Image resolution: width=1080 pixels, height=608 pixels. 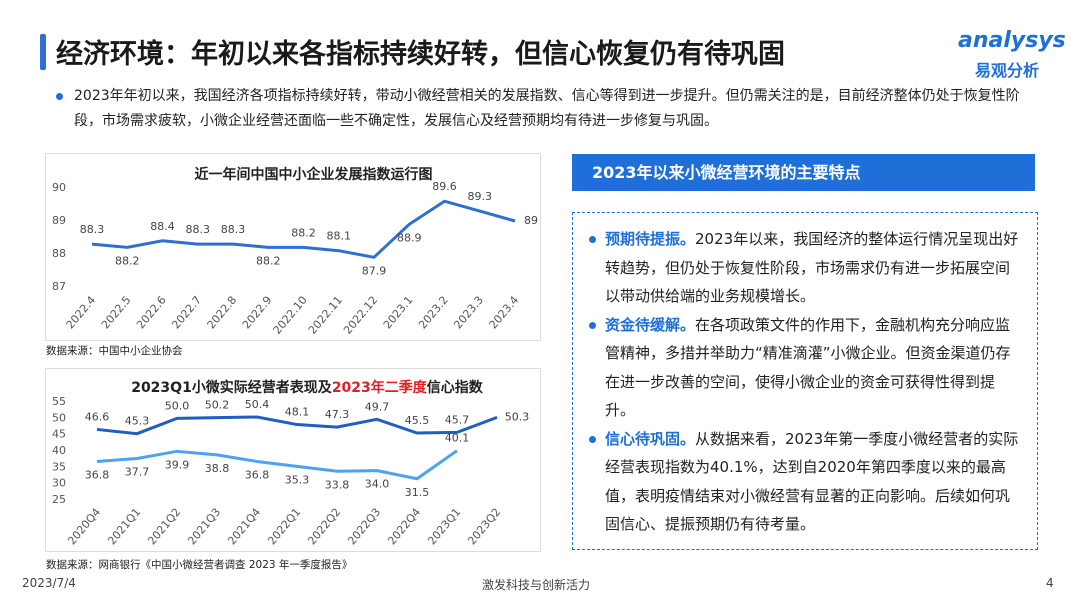 I want to click on data-label: 88.9, so click(x=409, y=237).